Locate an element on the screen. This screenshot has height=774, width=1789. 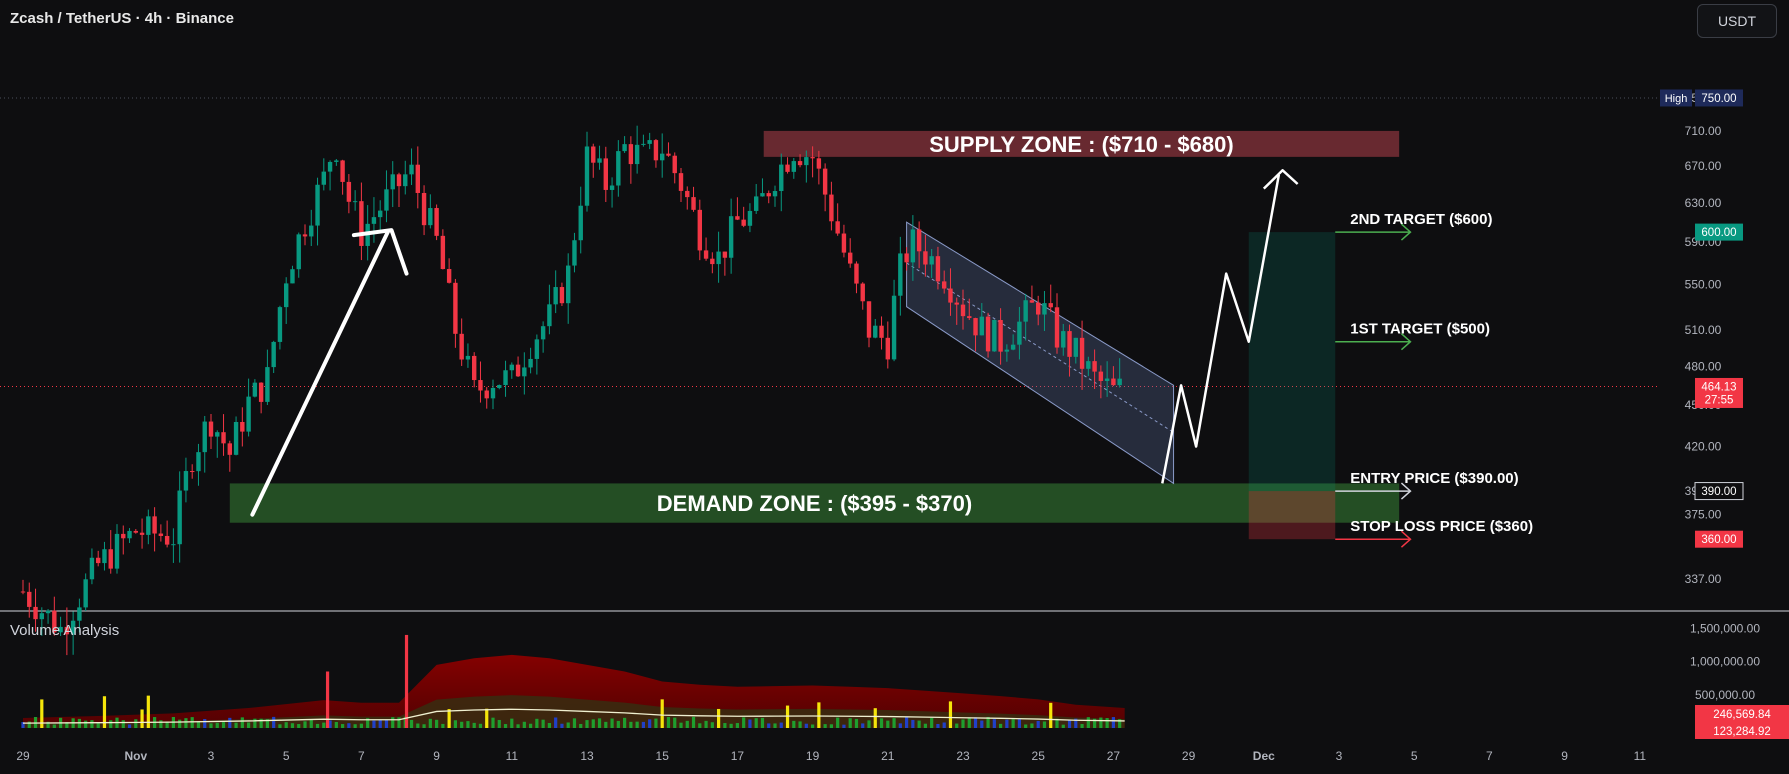
volume-tick: 500,000.00 is located at coordinates (1725, 695).